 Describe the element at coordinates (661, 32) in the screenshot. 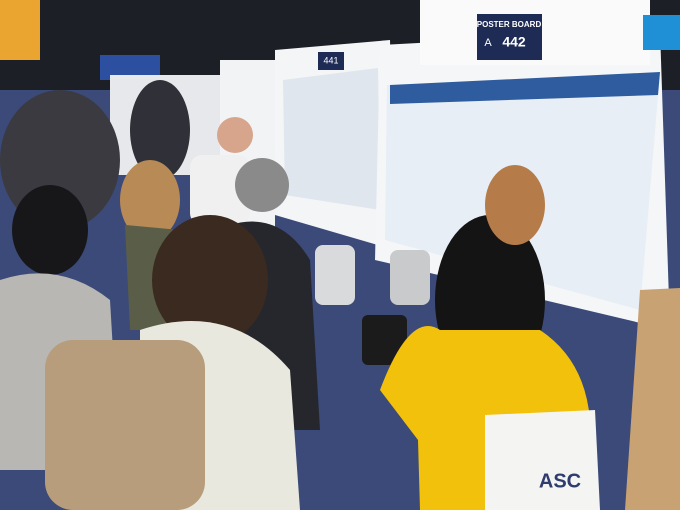

I see `blue-panel` at that location.